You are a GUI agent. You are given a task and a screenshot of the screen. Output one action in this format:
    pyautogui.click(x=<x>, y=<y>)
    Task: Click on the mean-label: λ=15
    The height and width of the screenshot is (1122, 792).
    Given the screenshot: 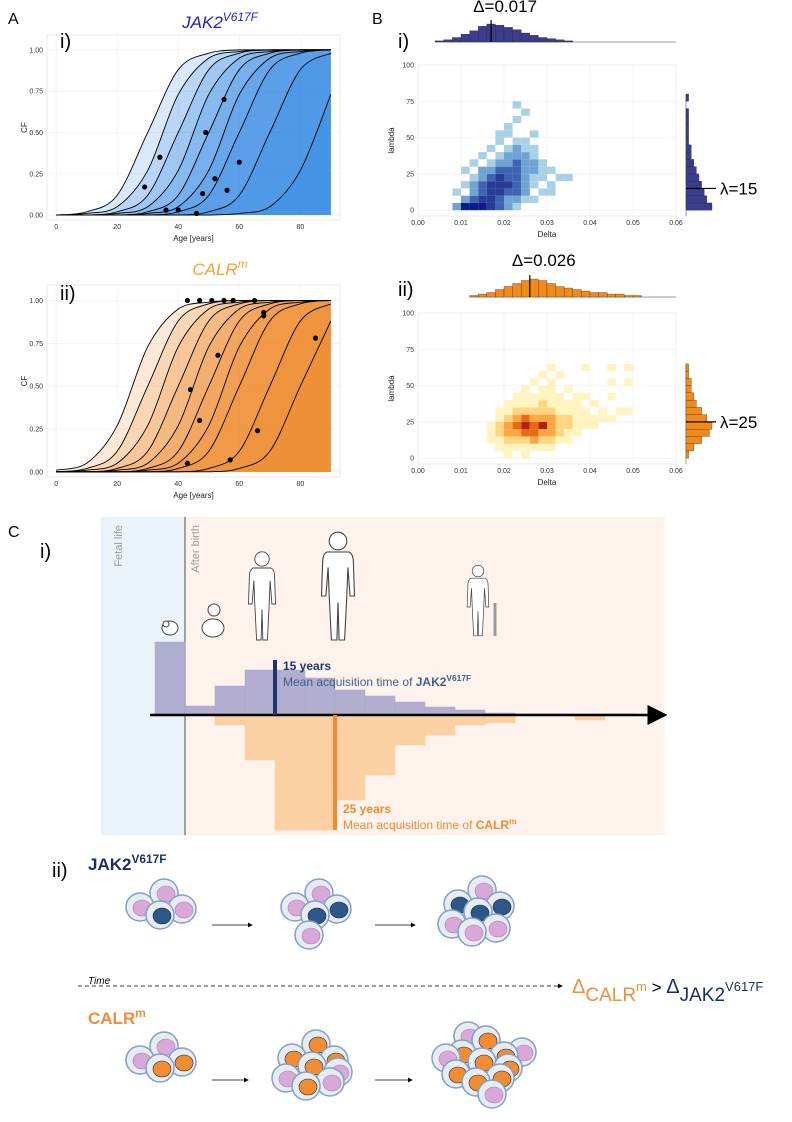 What is the action you would take?
    pyautogui.click(x=738, y=188)
    